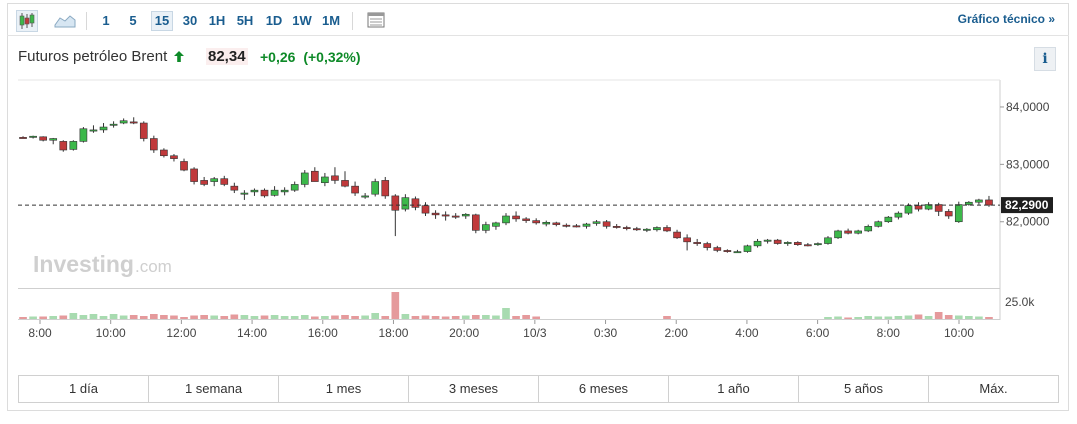 The height and width of the screenshot is (424, 1077). I want to click on range-3-months: 3 meses, so click(474, 389).